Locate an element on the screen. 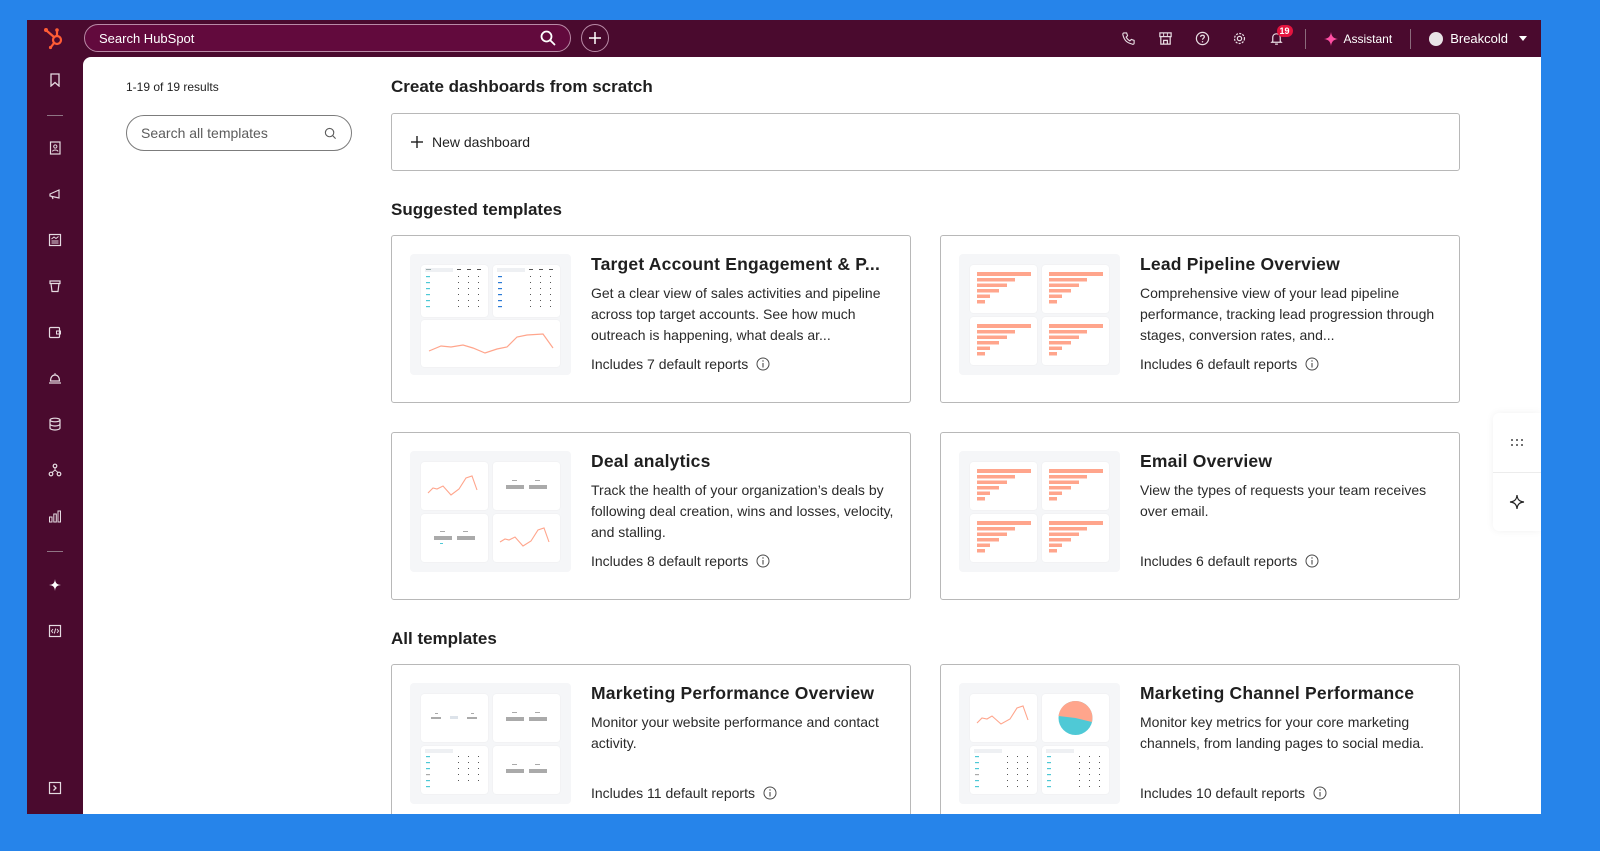  account-name: Breakcold is located at coordinates (1479, 38).